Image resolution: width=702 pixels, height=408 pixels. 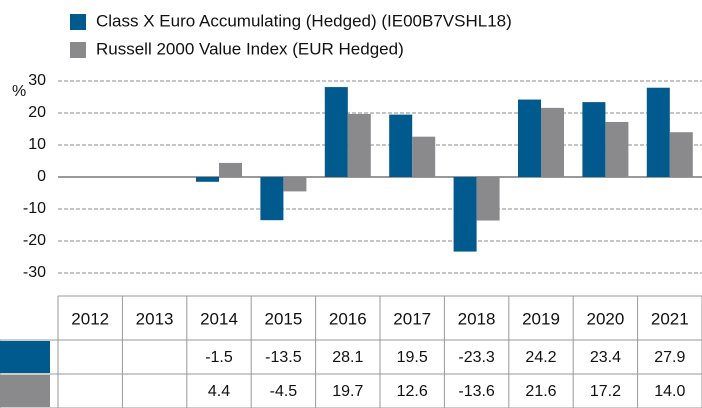 I want to click on x-tick-label: 2021, so click(x=670, y=318).